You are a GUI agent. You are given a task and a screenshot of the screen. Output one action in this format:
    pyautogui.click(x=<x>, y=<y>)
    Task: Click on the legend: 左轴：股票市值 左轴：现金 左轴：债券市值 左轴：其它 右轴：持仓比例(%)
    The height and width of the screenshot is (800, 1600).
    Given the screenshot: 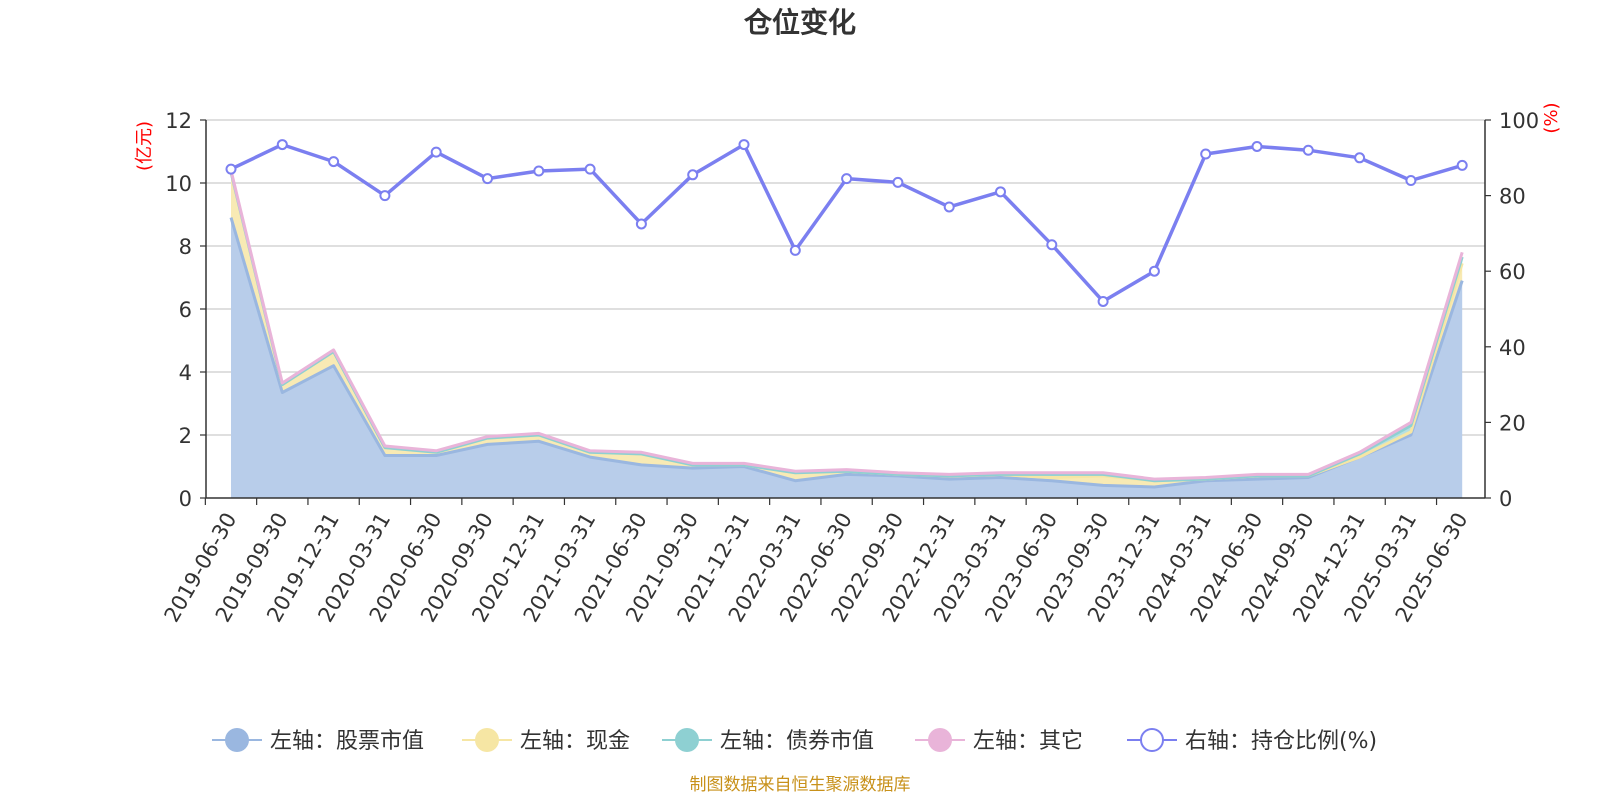 What is the action you would take?
    pyautogui.click(x=794, y=741)
    